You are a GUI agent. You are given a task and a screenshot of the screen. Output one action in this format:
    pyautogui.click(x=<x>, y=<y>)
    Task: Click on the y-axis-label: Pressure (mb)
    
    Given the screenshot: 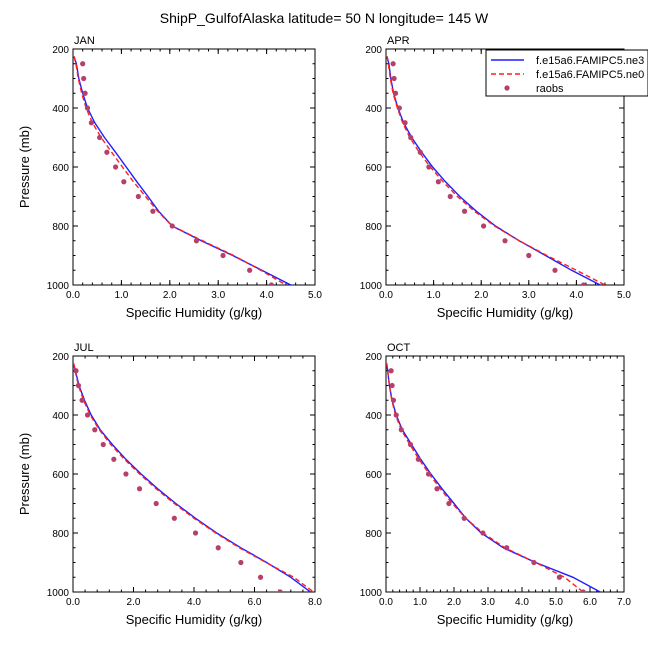 What is the action you would take?
    pyautogui.click(x=24, y=167)
    